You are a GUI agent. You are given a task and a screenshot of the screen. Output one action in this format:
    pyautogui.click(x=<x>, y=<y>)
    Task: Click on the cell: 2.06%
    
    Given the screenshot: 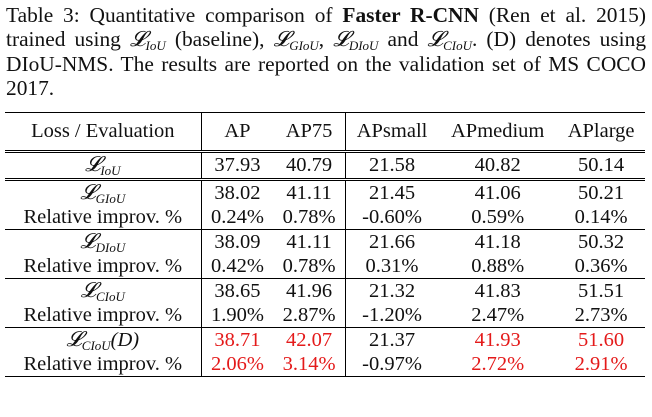 What is the action you would take?
    pyautogui.click(x=237, y=365)
    